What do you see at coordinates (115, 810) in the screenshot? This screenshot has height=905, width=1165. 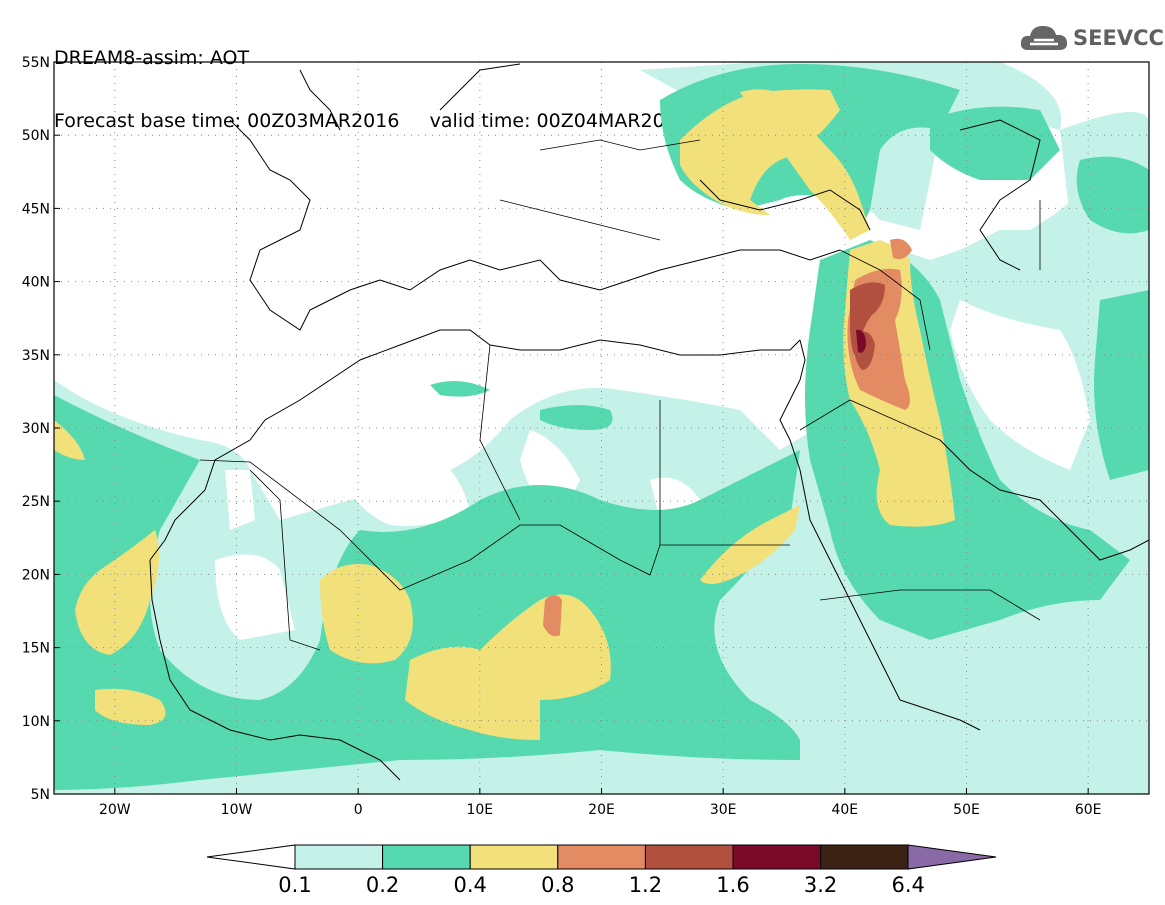 I see `lon-label: 20W` at bounding box center [115, 810].